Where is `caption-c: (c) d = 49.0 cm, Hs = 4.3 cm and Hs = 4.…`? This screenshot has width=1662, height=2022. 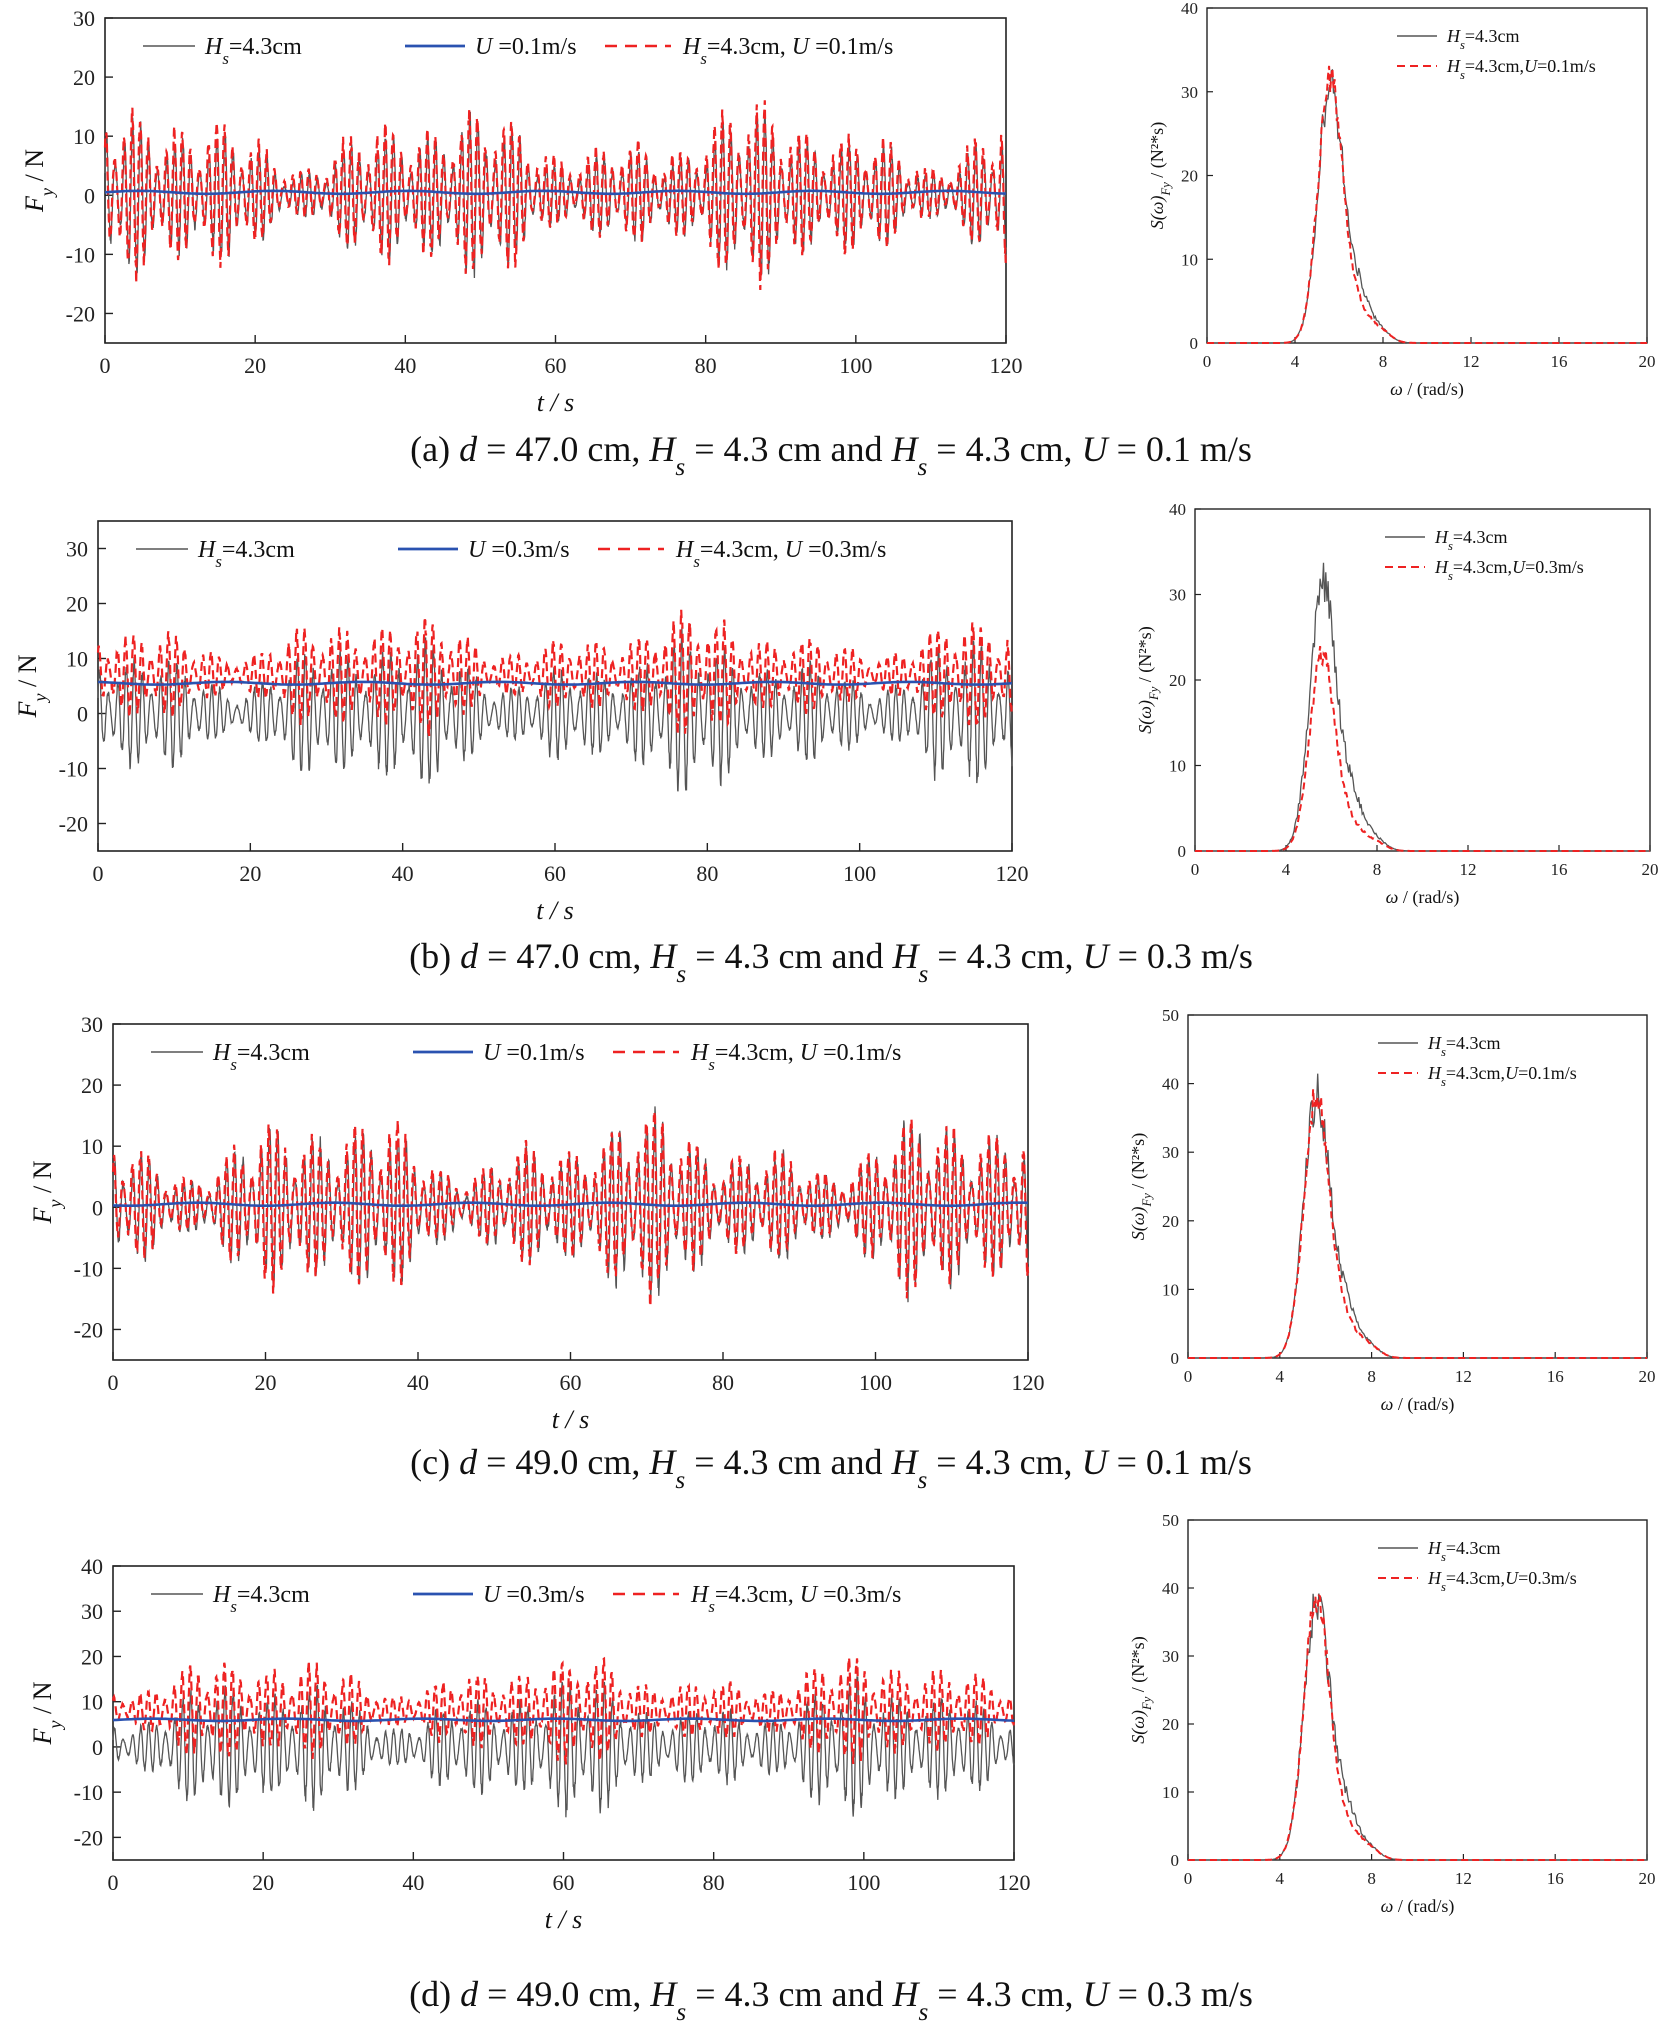 caption-c: (c) d = 49.0 cm, Hs = 4.3 cm and Hs = 4.… is located at coordinates (831, 1468).